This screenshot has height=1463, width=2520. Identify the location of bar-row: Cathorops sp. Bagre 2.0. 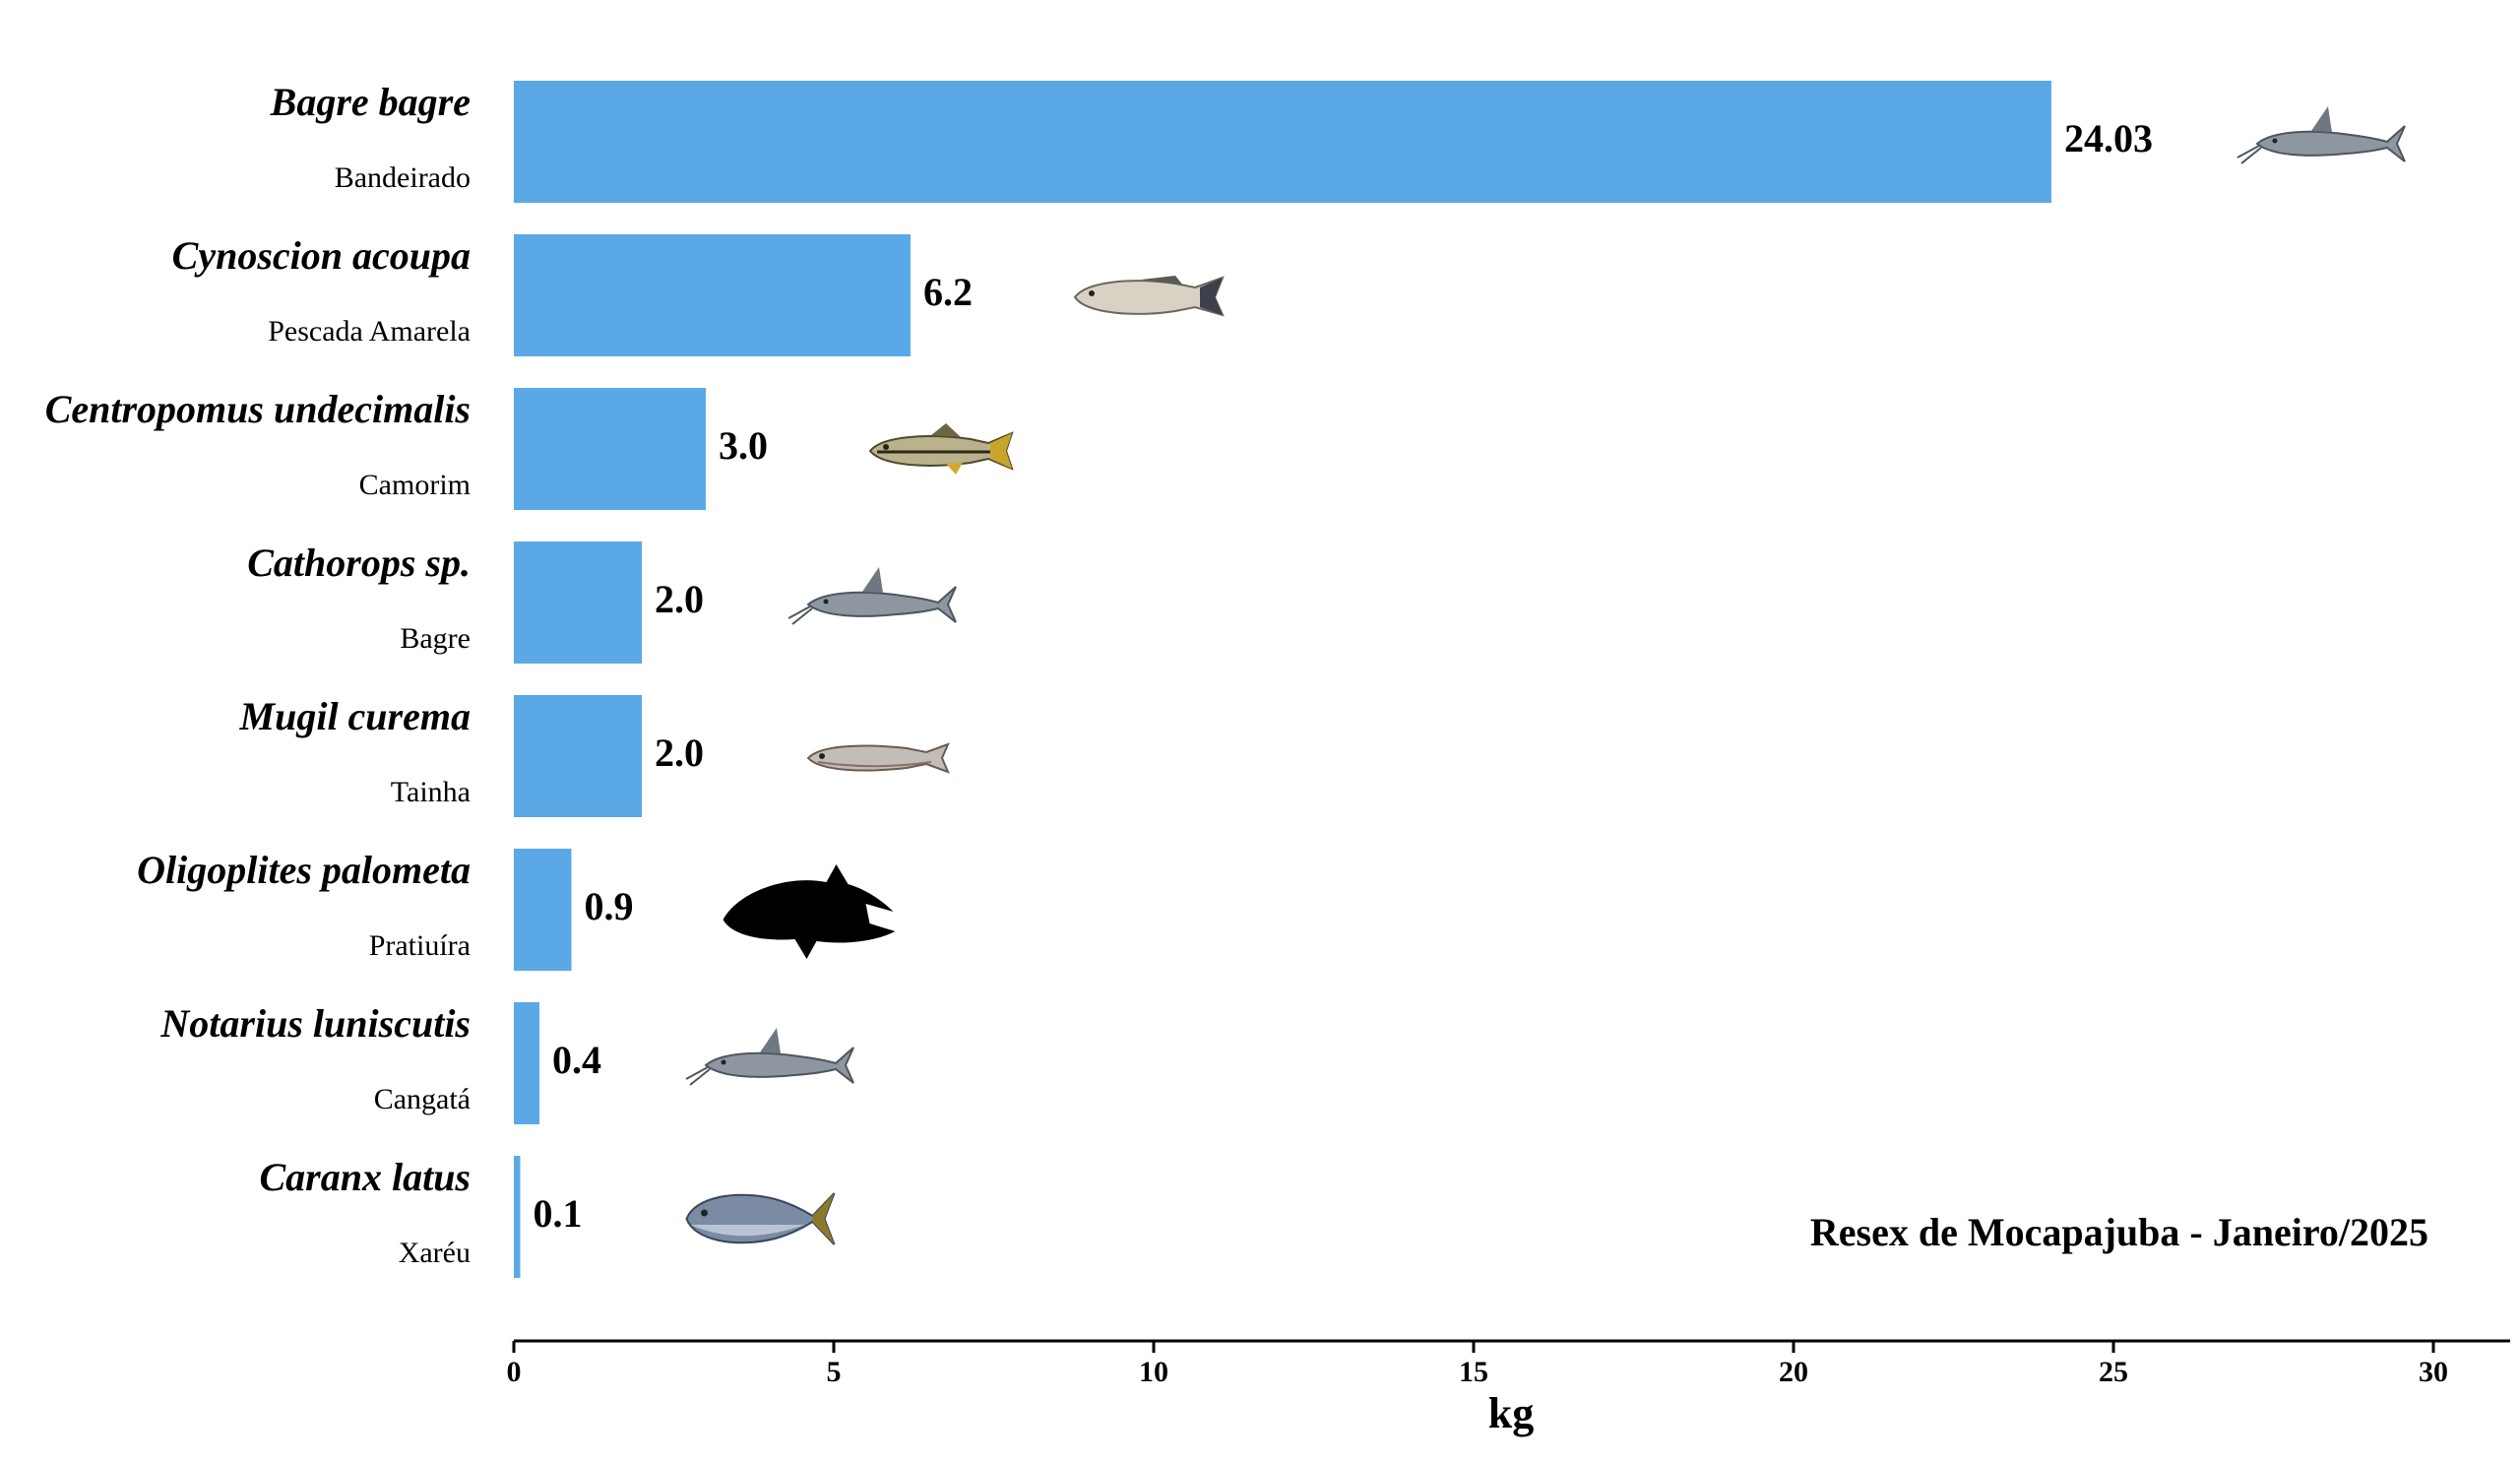
(602, 602).